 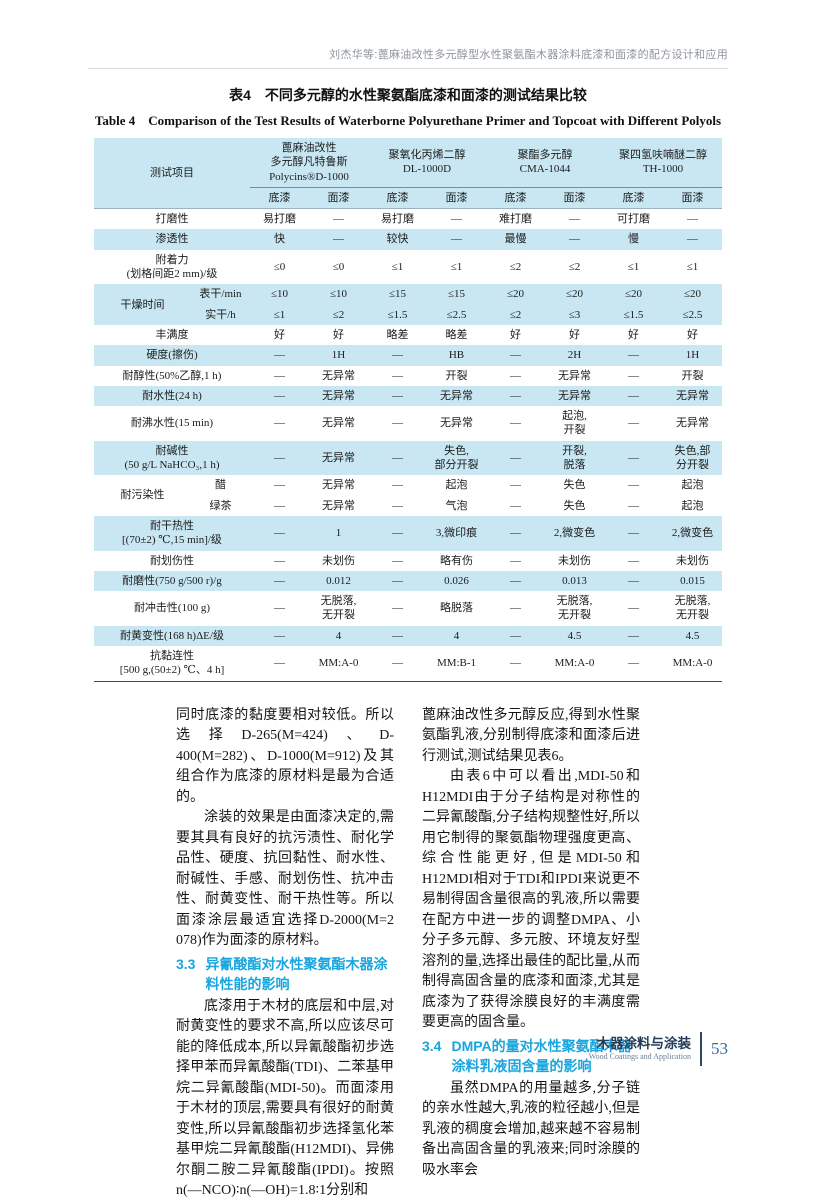 What do you see at coordinates (397, 219) in the screenshot?
I see `table-cell: 易打磨` at bounding box center [397, 219].